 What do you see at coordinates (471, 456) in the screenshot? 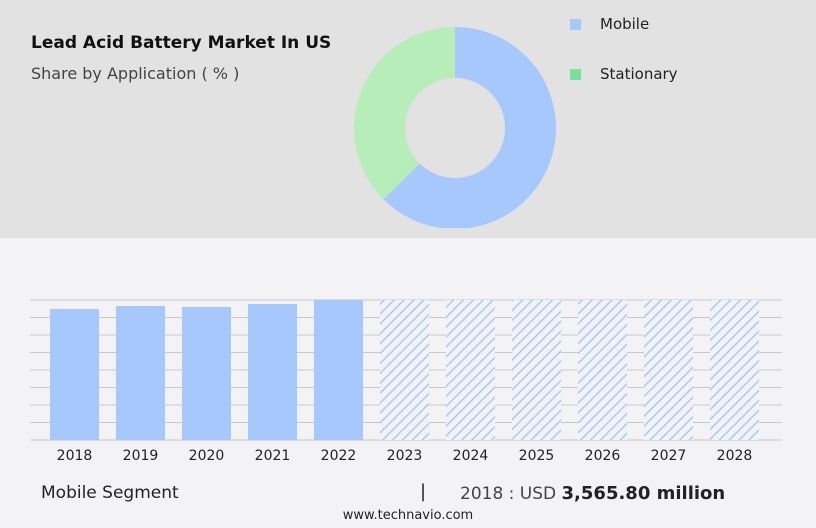
I see `x-tick-label: 2024` at bounding box center [471, 456].